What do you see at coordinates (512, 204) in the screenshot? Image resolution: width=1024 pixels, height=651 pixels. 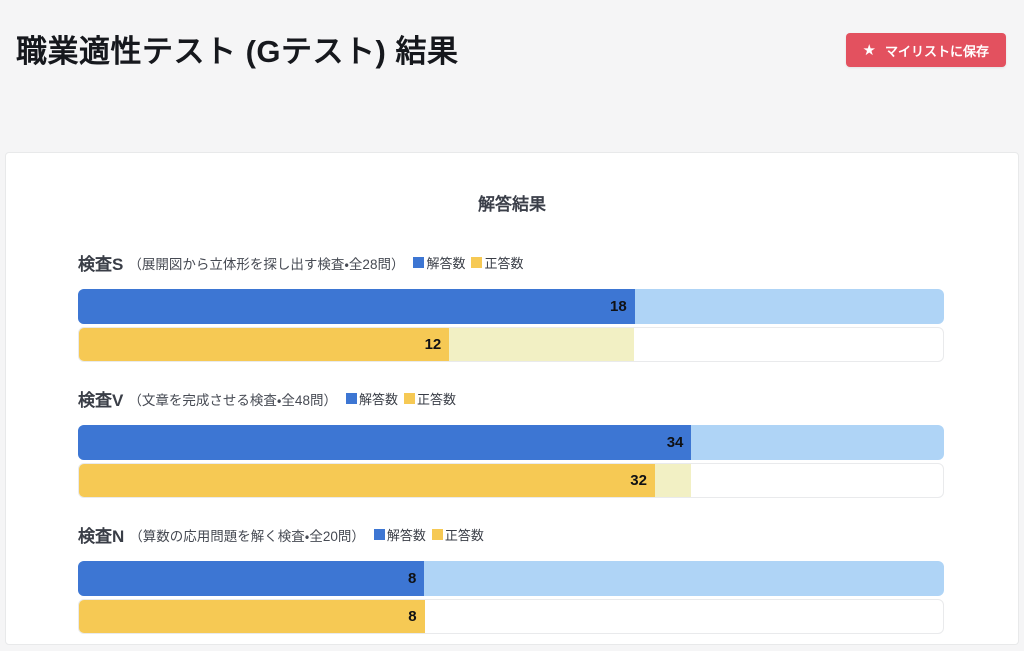 I see `results-heading: 解答結果` at bounding box center [512, 204].